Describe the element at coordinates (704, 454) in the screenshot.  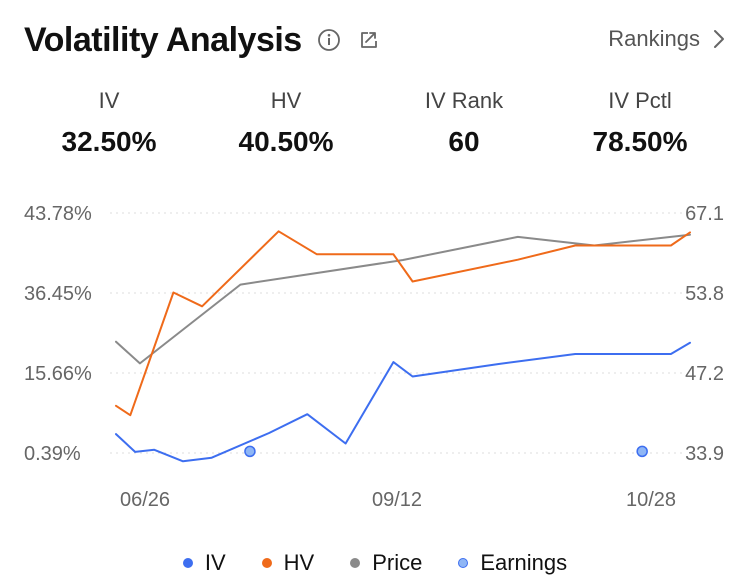
I see `right-axis-tick: 33.9` at that location.